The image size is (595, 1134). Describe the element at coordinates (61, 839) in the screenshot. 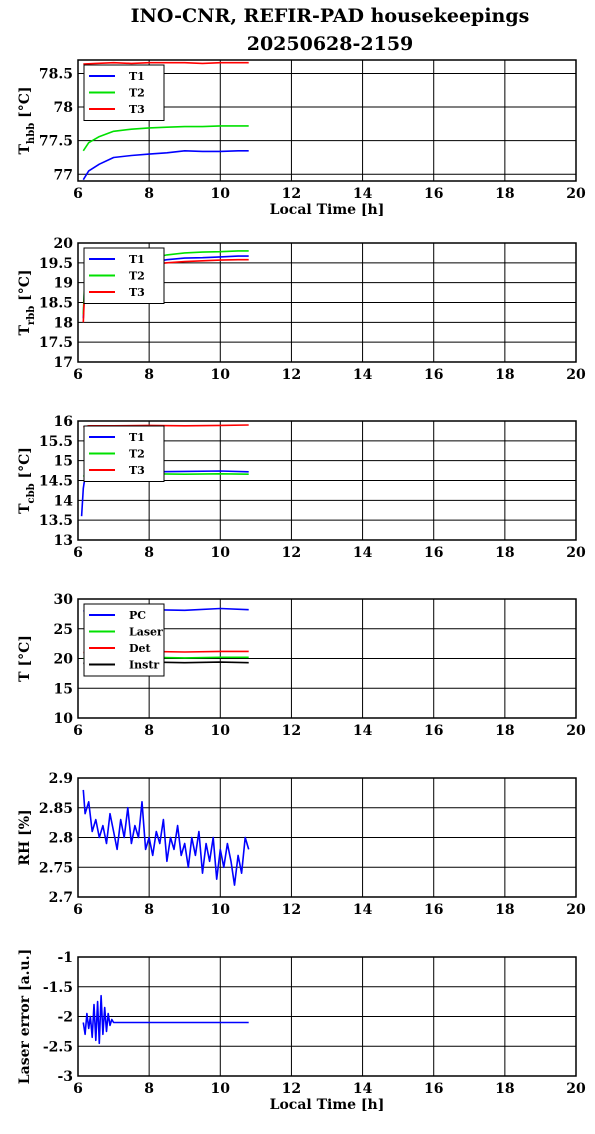

I see `y-tick-label: 2.8` at that location.